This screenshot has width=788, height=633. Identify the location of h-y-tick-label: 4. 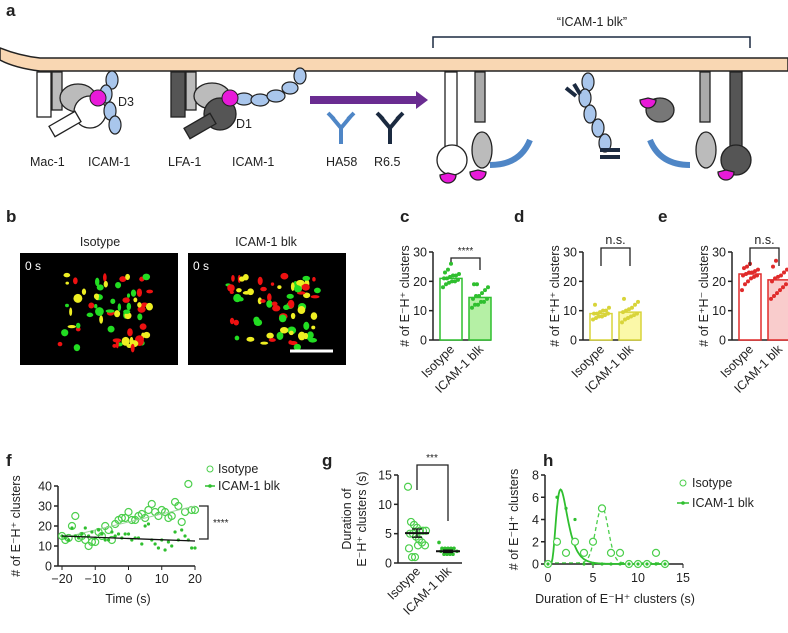
(535, 520).